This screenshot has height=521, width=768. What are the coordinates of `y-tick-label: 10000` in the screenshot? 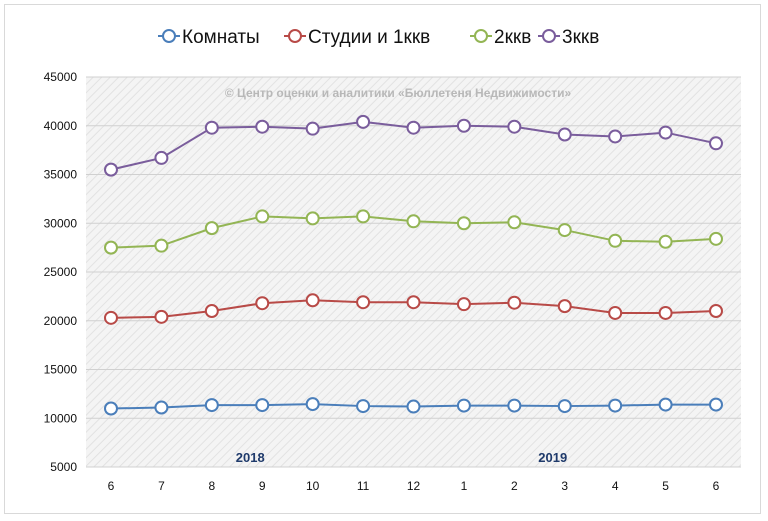 It's located at (61, 418).